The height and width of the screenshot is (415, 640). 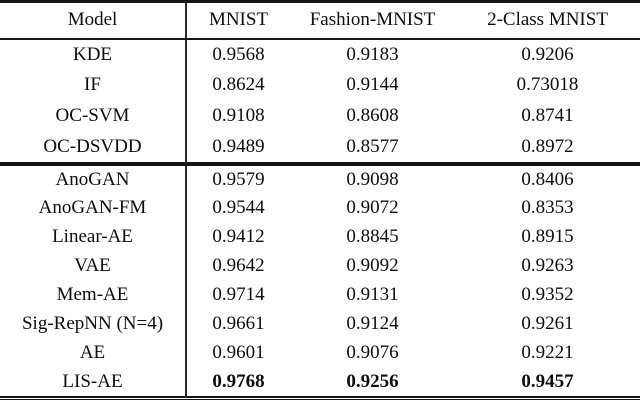 I want to click on value-cell: 0.8915, so click(x=547, y=236).